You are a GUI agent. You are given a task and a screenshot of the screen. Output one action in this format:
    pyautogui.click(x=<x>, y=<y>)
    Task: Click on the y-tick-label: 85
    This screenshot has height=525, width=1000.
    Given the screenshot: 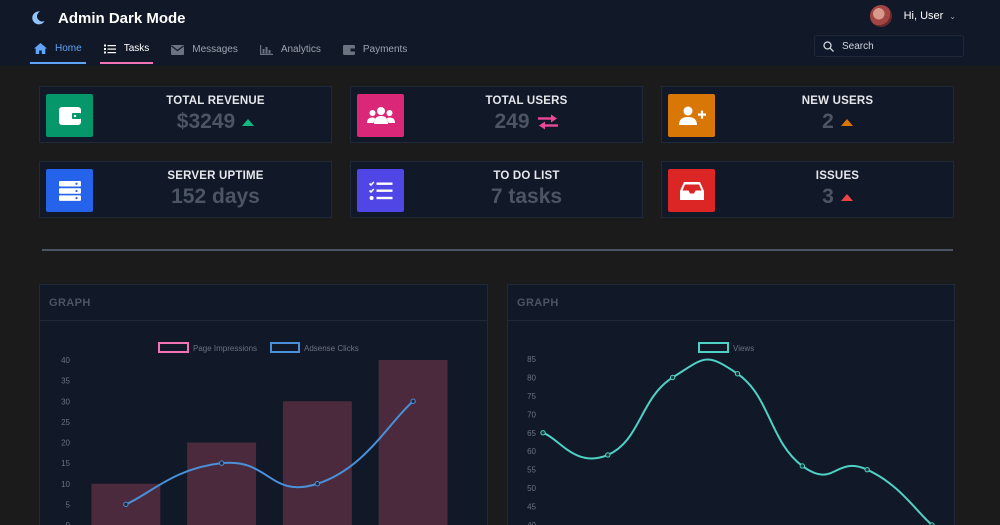 What is the action you would take?
    pyautogui.click(x=531, y=359)
    